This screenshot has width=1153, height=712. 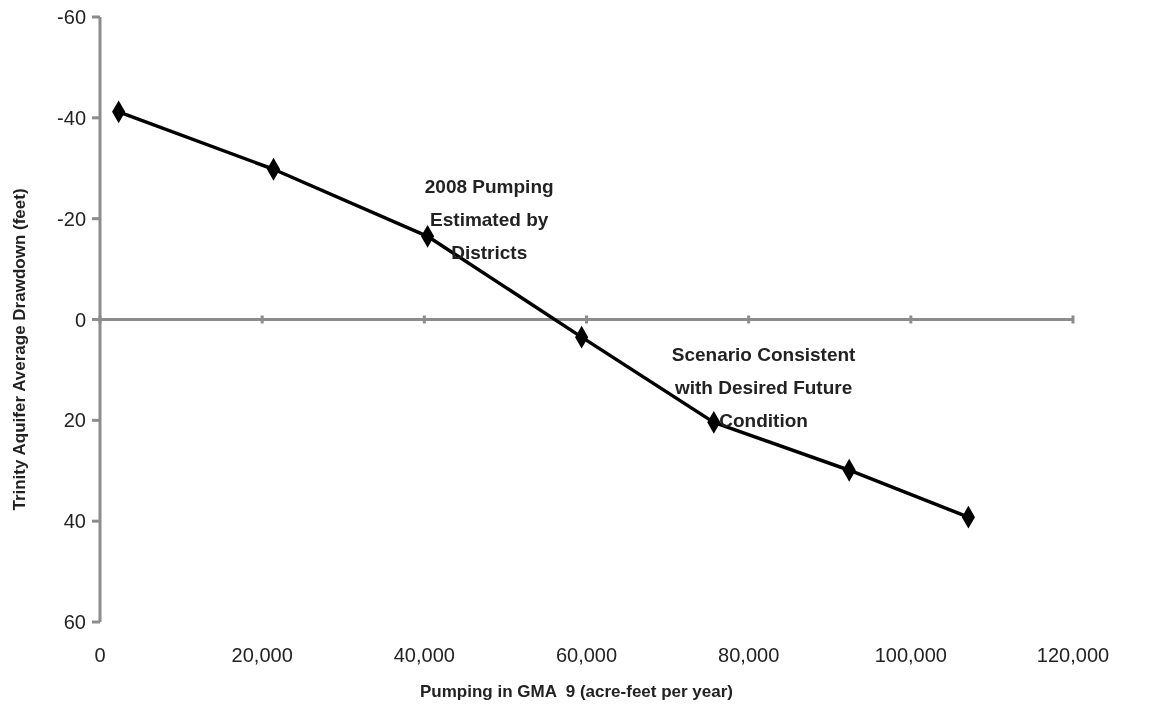 I want to click on x-tick-label: 0, so click(x=100, y=655).